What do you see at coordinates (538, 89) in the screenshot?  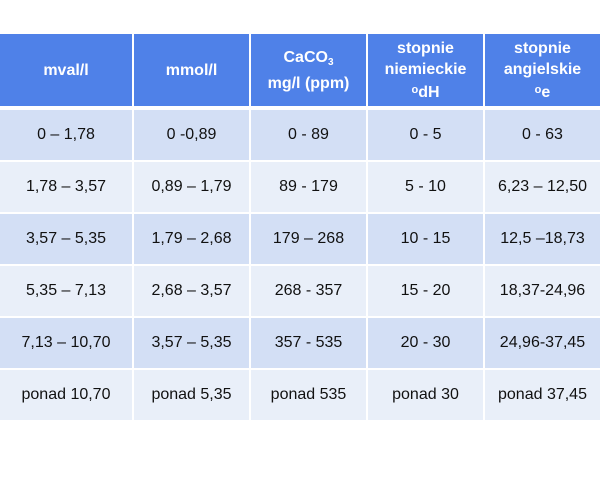 I see `header-english-degree: o` at bounding box center [538, 89].